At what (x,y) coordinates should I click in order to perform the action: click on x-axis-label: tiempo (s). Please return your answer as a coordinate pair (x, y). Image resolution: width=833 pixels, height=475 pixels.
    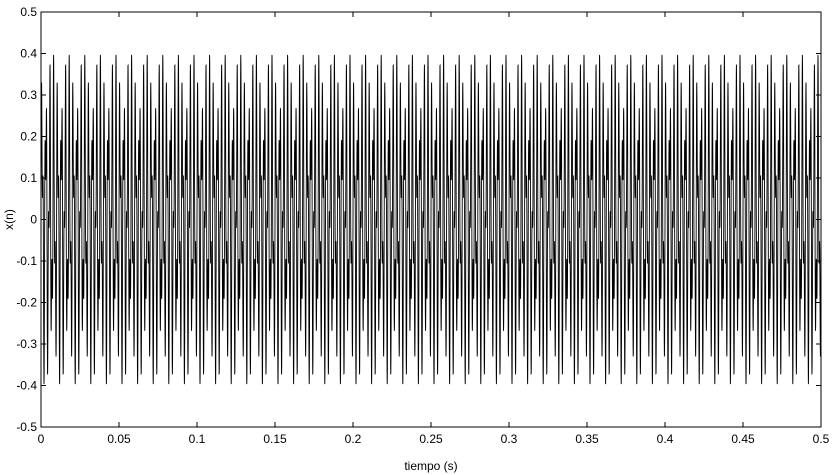
    Looking at the image, I should click on (430, 466).